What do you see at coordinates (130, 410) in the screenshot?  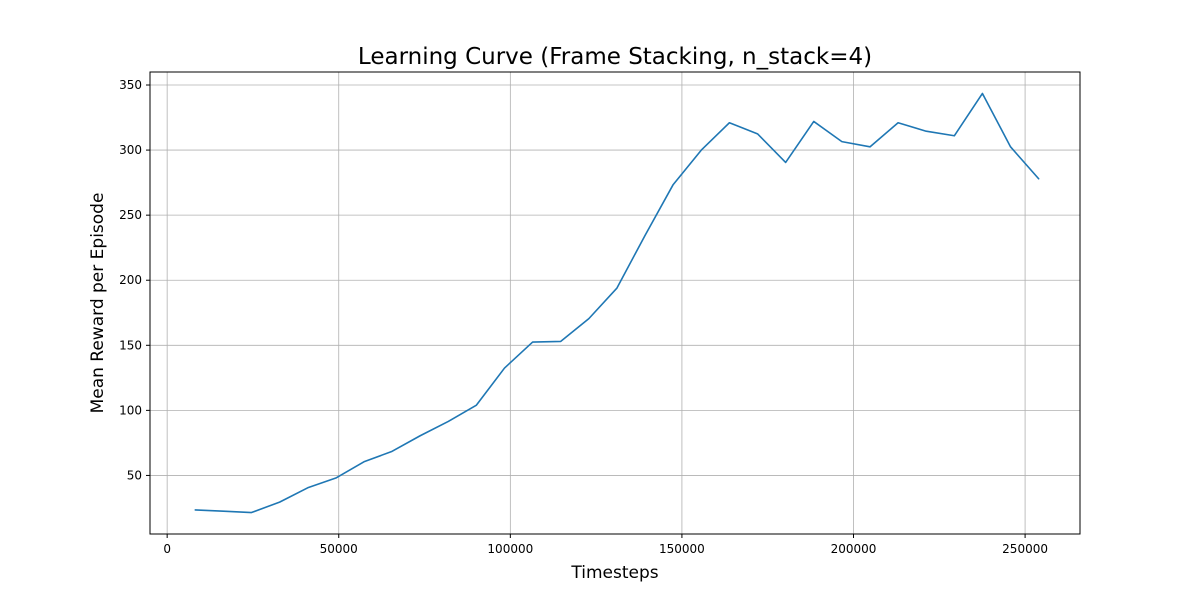 I see `y-tick-label: 100` at bounding box center [130, 410].